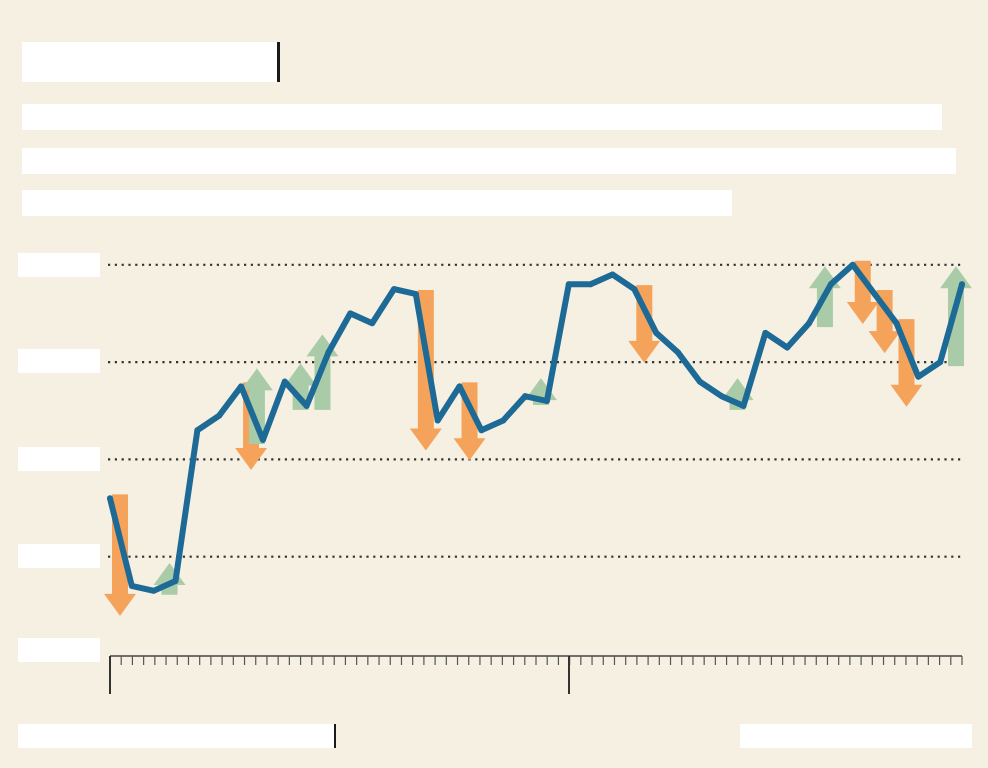  Describe the element at coordinates (856, 736) in the screenshot. I see `credit-note` at that location.